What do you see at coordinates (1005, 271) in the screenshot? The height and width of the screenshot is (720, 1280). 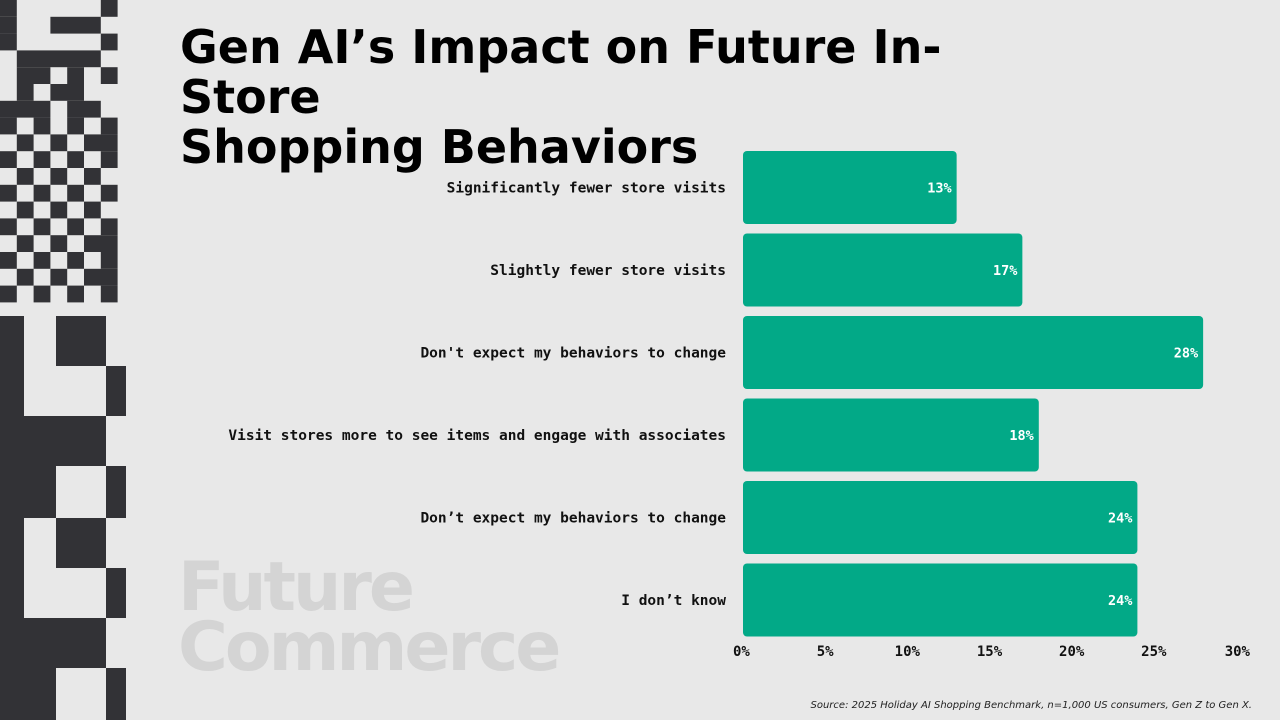 I see `value-label: 17%` at bounding box center [1005, 271].